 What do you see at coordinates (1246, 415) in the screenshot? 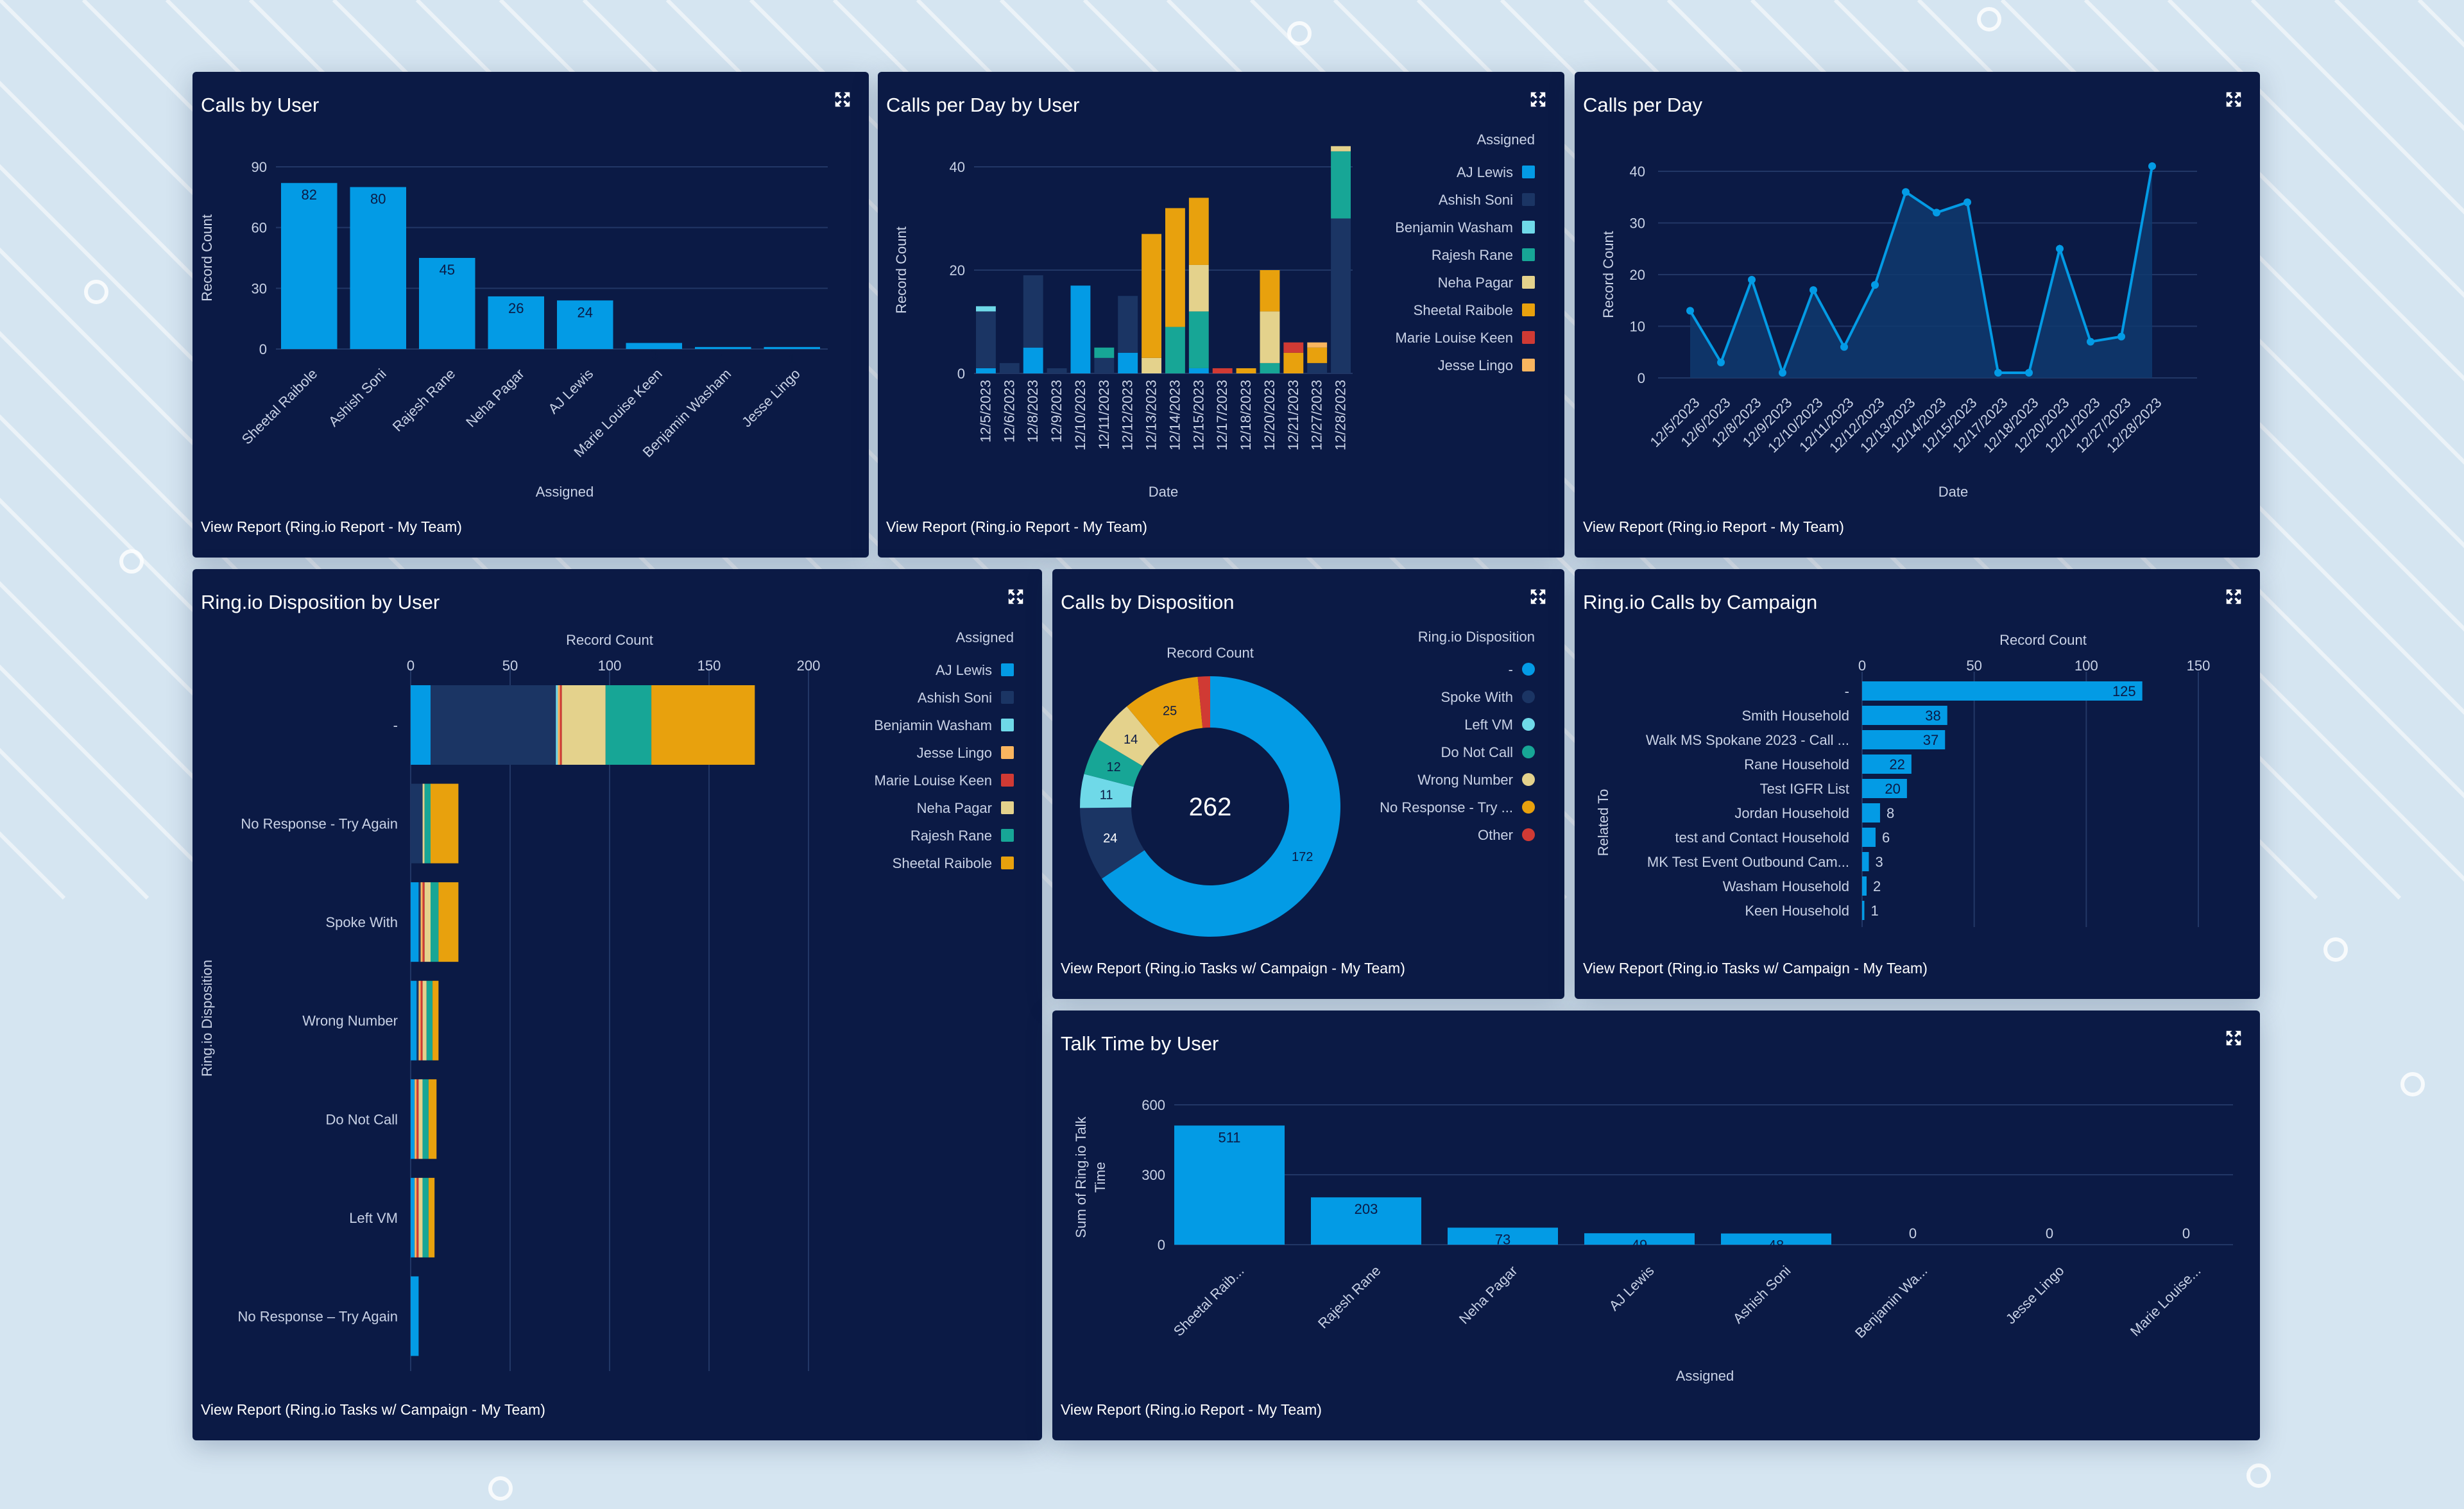
I see `x-tick-label: 12/18/2023` at bounding box center [1246, 415].